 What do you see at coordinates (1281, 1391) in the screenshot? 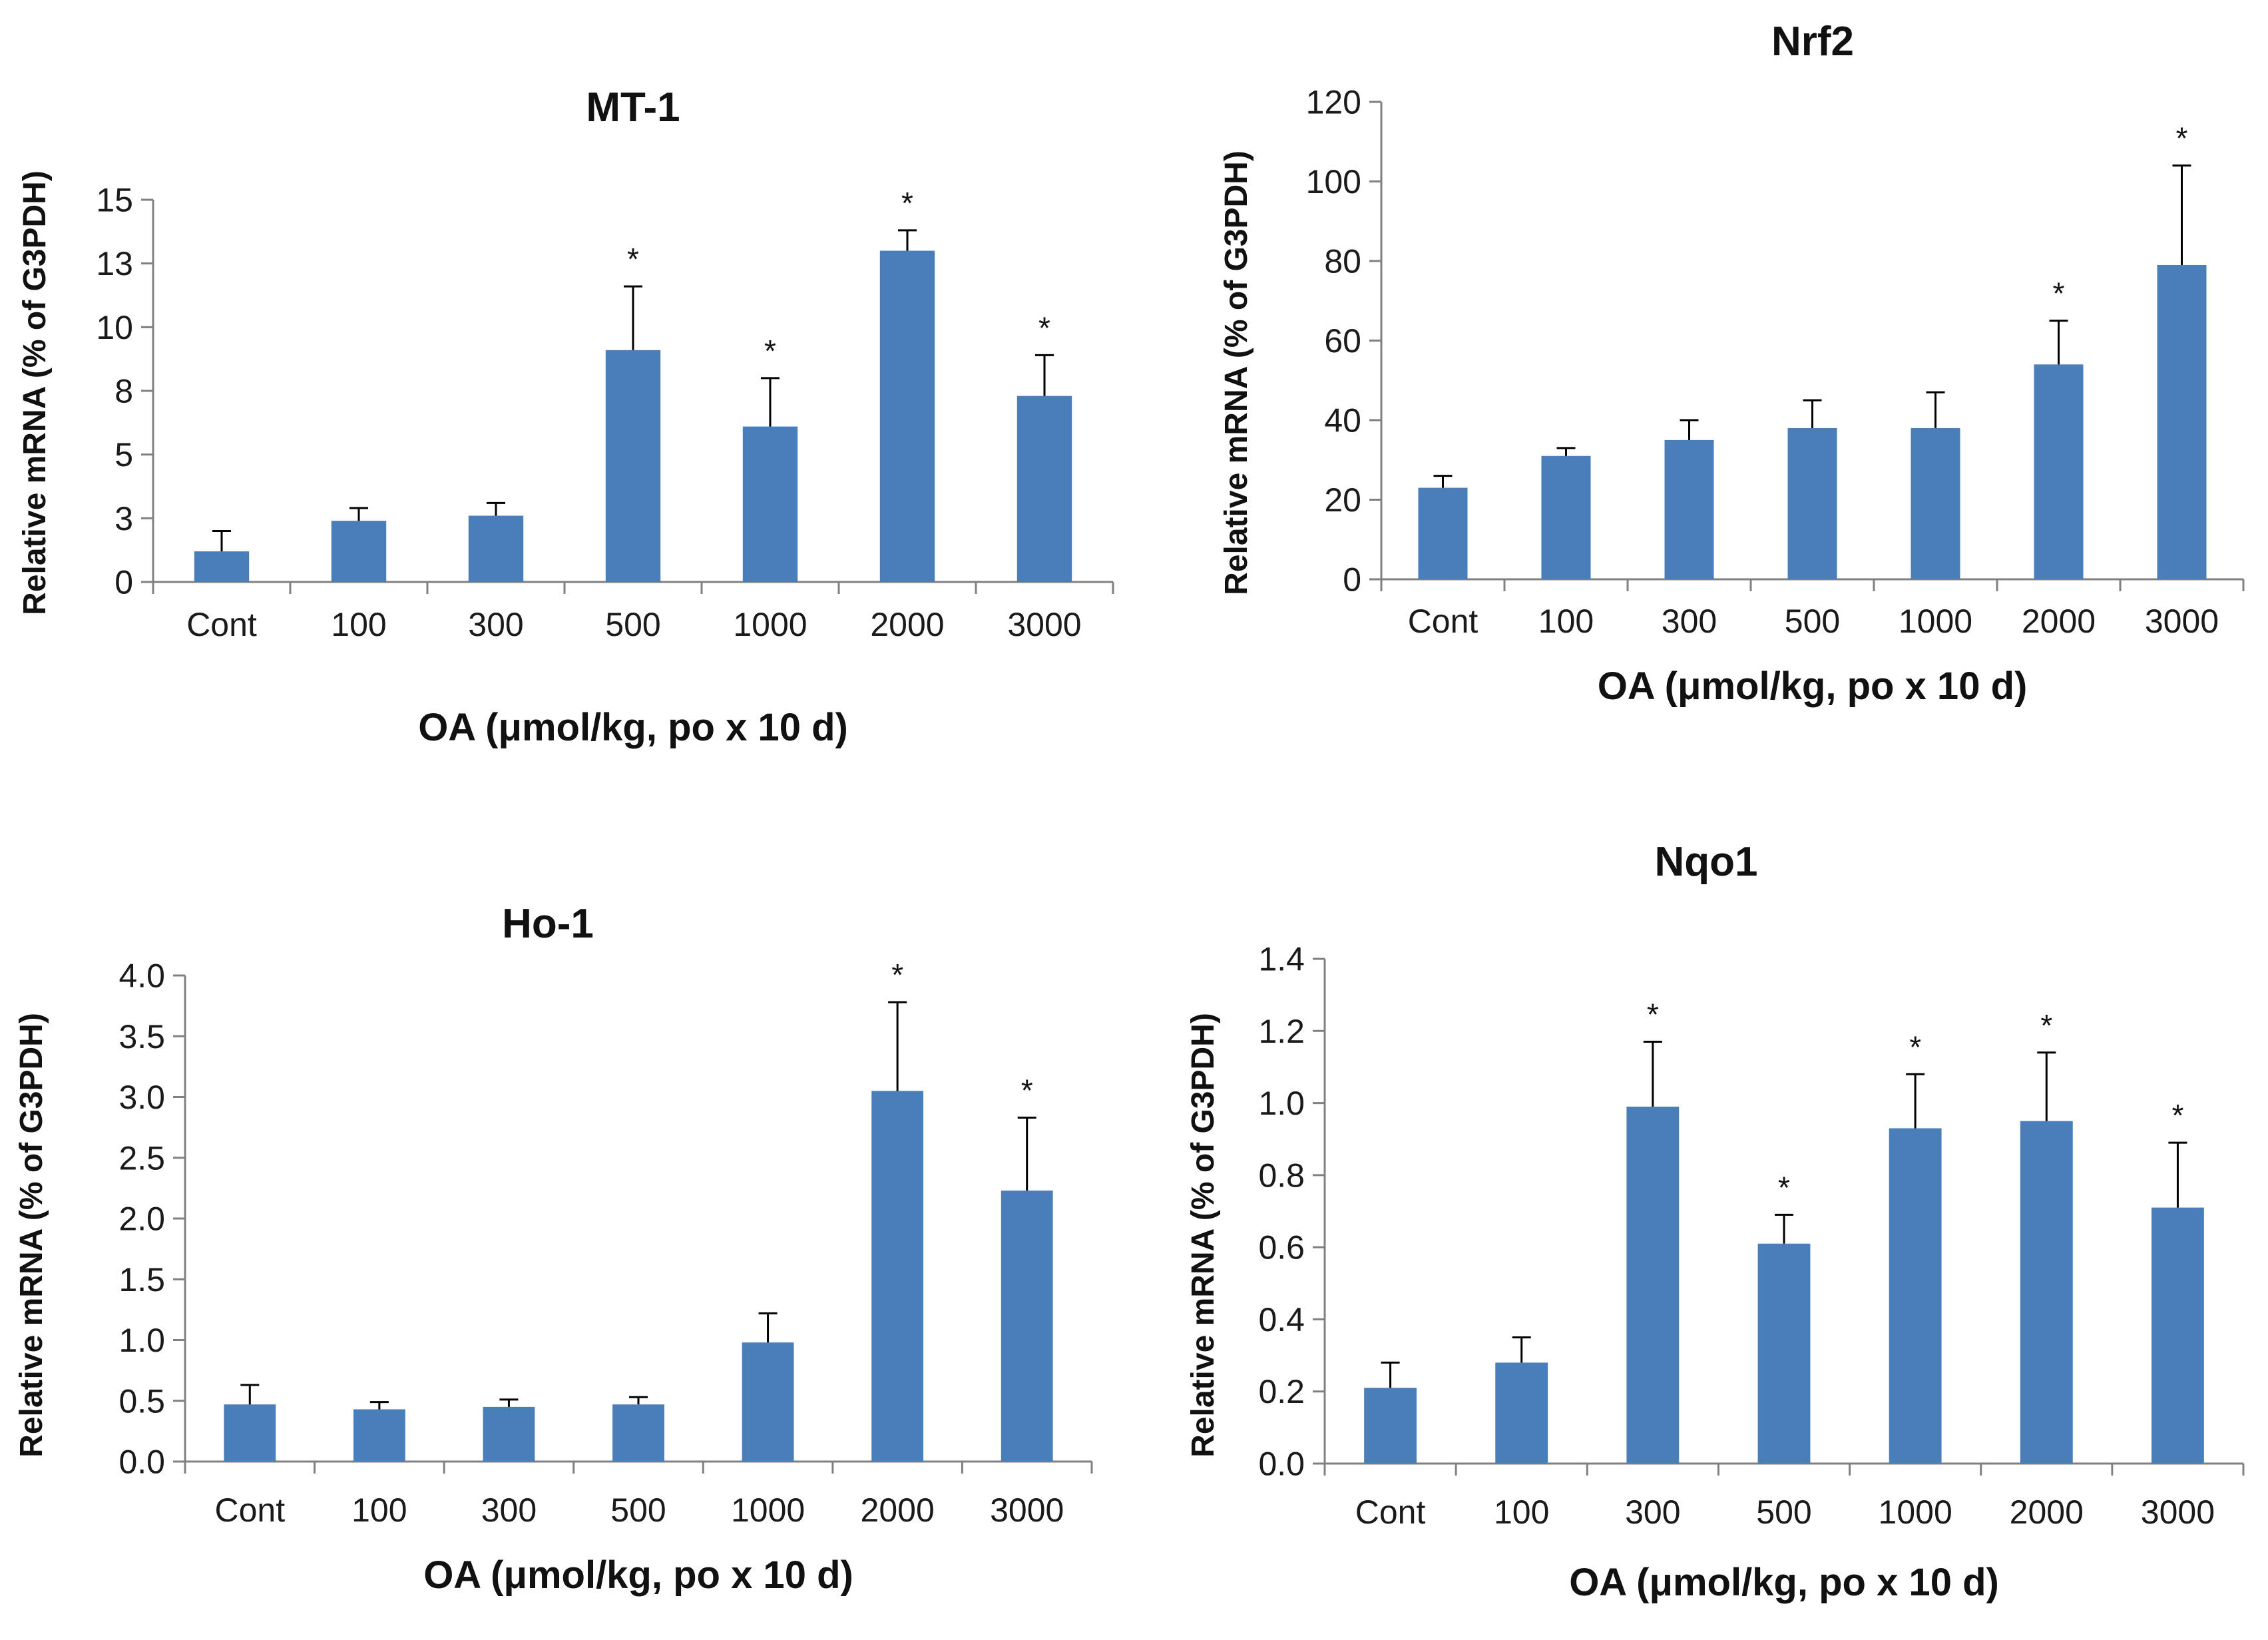
I see `y-tick-label: 0.2` at bounding box center [1281, 1391].